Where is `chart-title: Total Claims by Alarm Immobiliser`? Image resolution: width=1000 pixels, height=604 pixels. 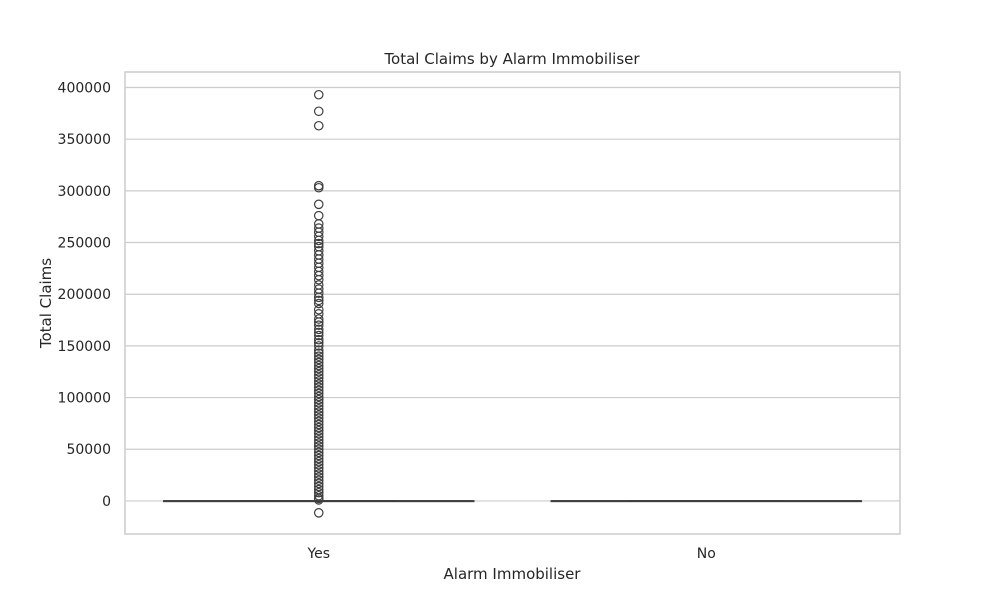 chart-title: Total Claims by Alarm Immobiliser is located at coordinates (511, 59).